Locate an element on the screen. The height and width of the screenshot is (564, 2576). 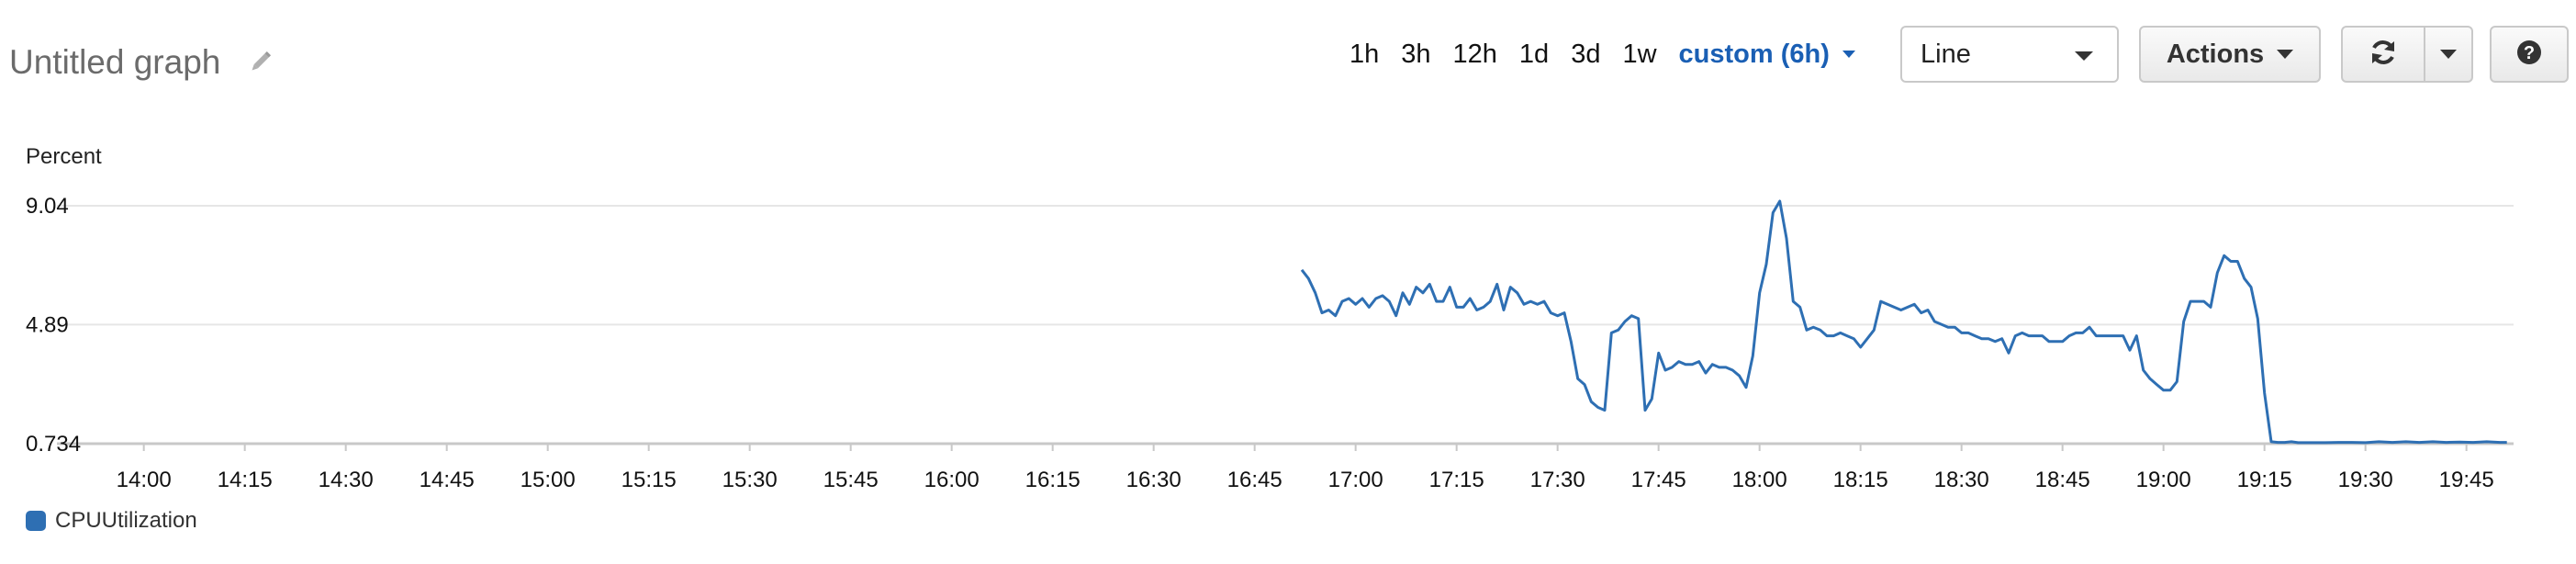
graph-title-area: Untitled graph is located at coordinates (141, 63).